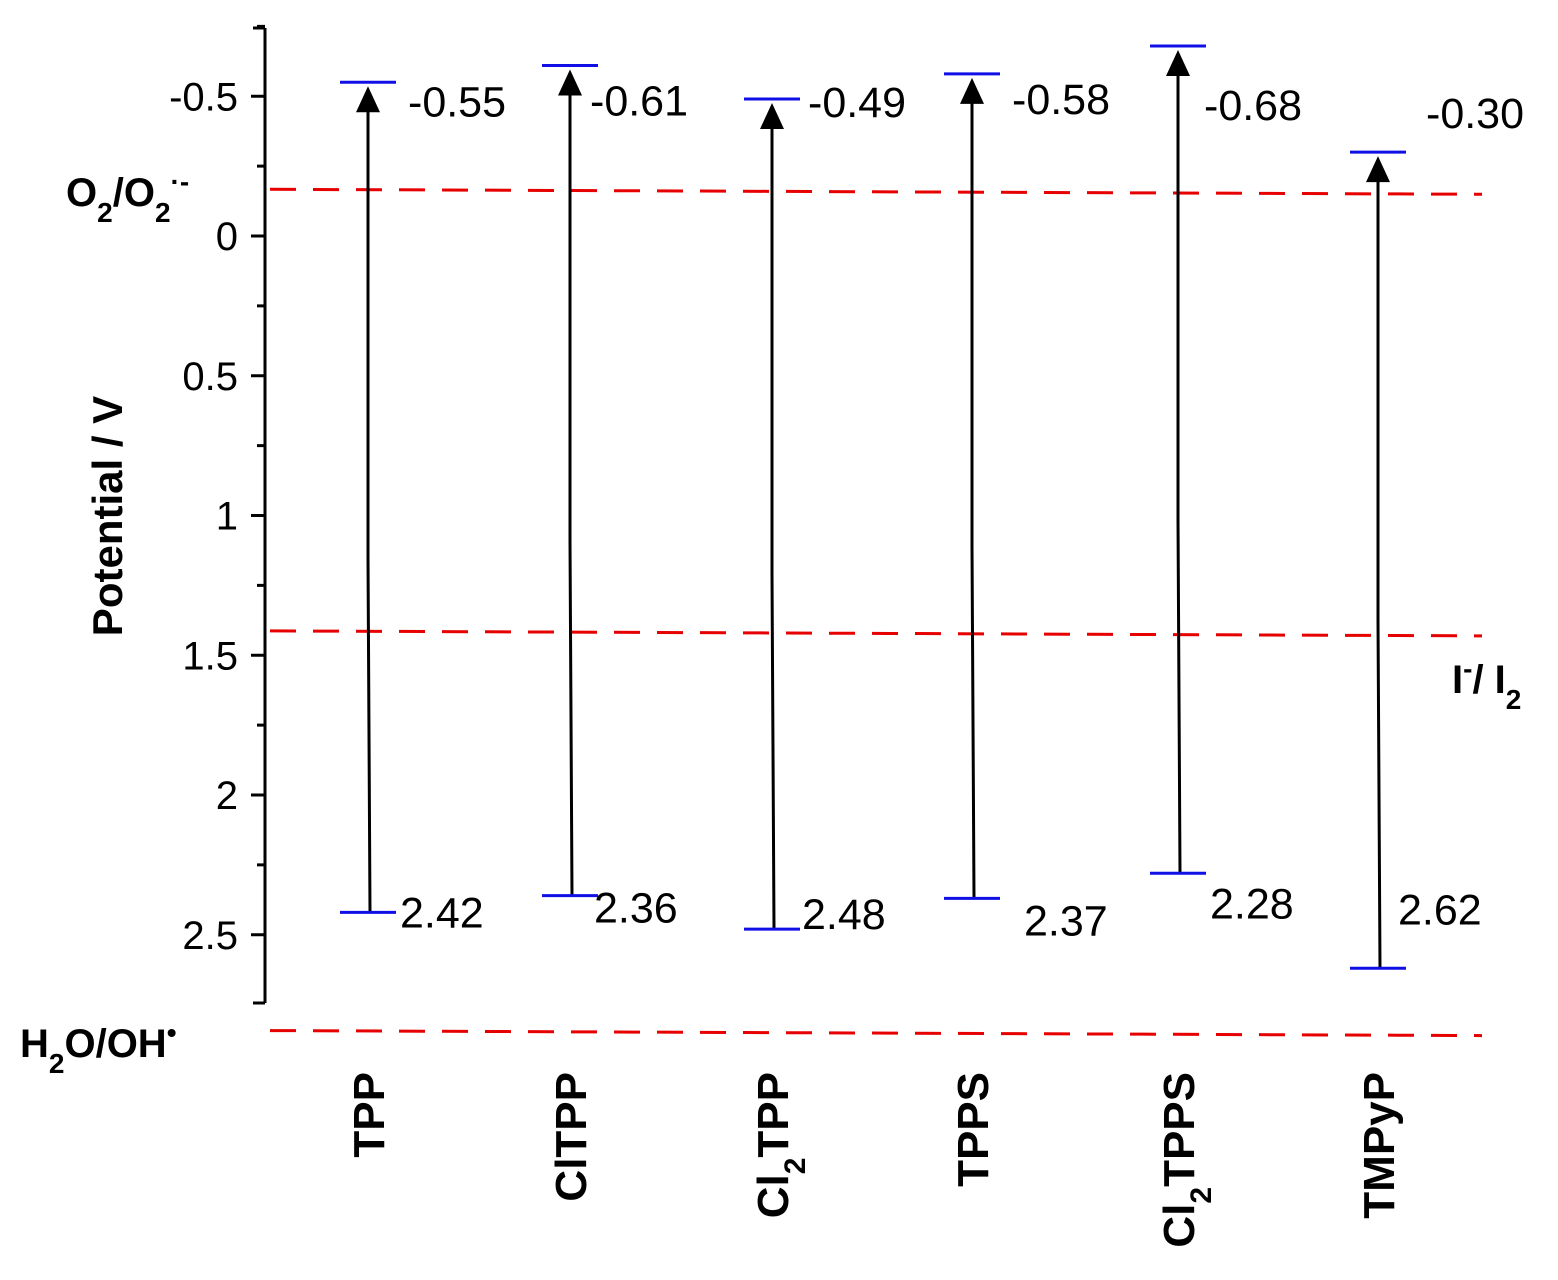 Image resolution: width=1558 pixels, height=1280 pixels. I want to click on y-axis: -0.5 0 0.5 1 1.5 2 2.5, so click(218, 514).